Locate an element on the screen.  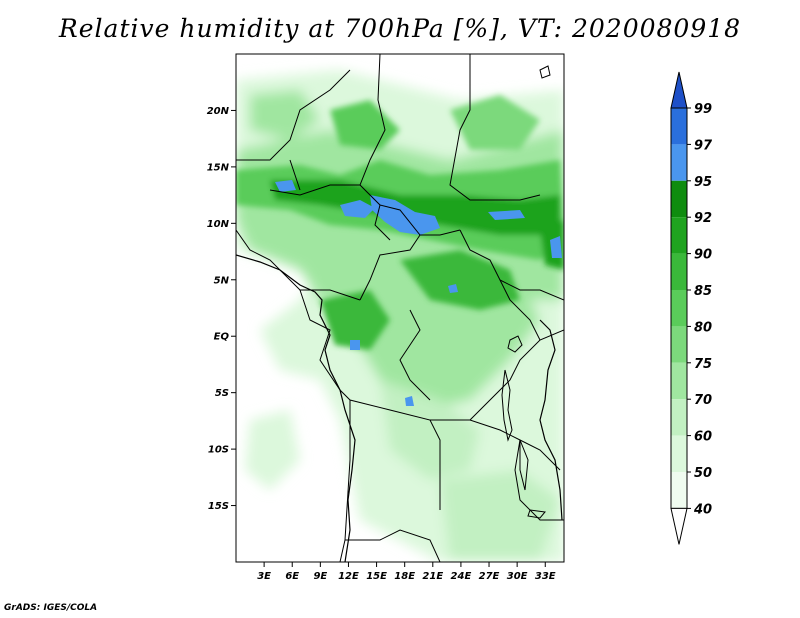
lat-tick-label: 20N is located at coordinates (218, 111).